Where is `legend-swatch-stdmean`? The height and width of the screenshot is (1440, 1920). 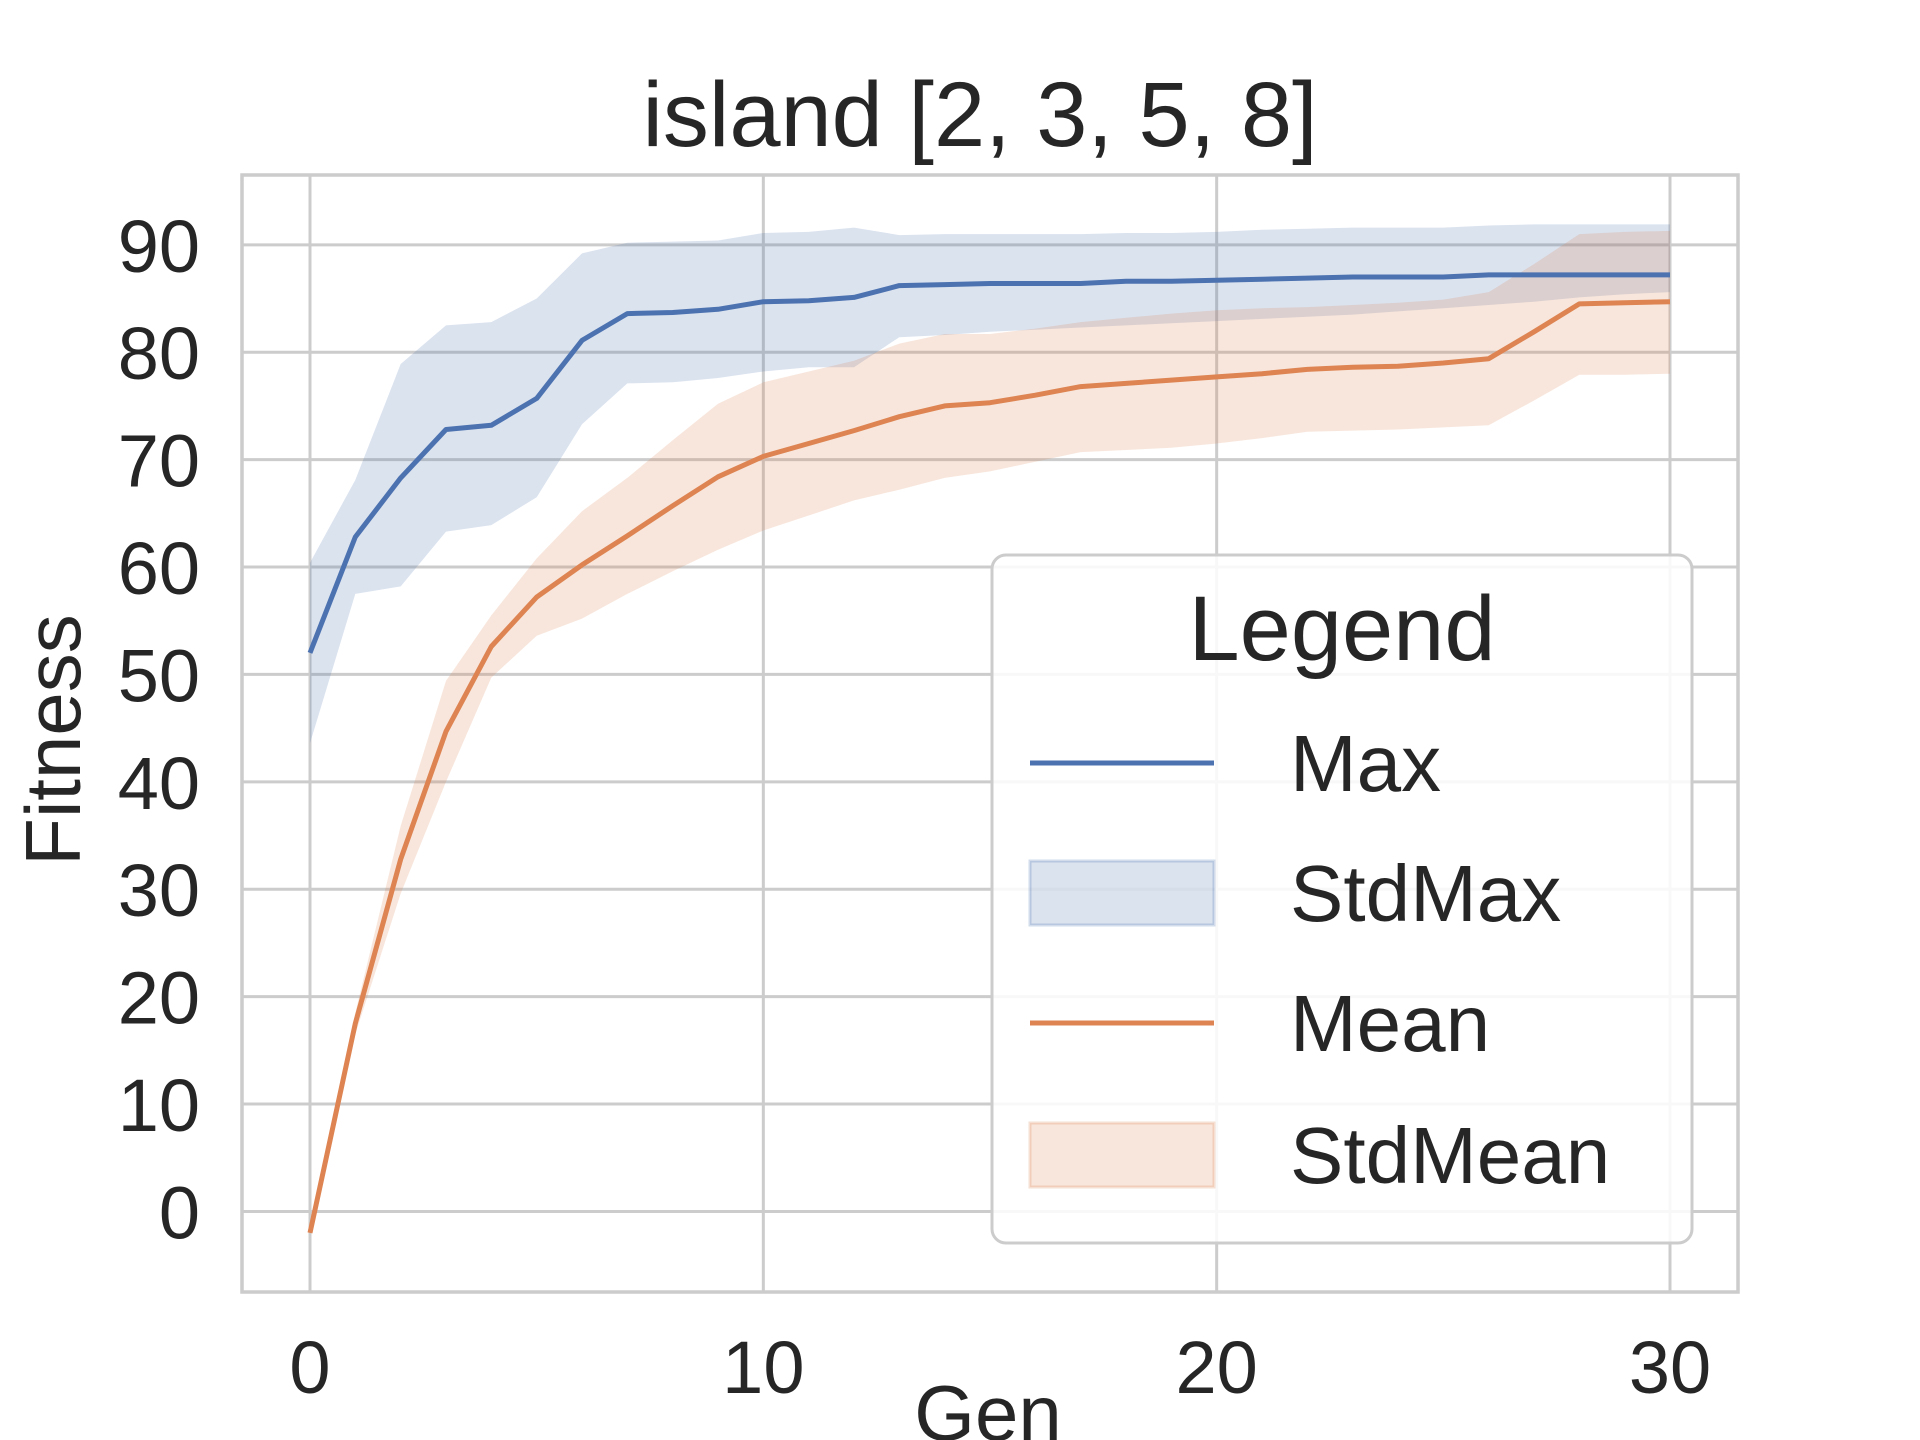
legend-swatch-stdmean is located at coordinates (1122, 1155).